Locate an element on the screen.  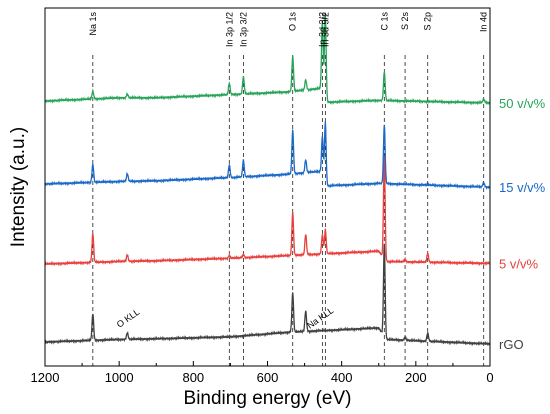
x-tick-label: 400 is located at coordinates (342, 377).